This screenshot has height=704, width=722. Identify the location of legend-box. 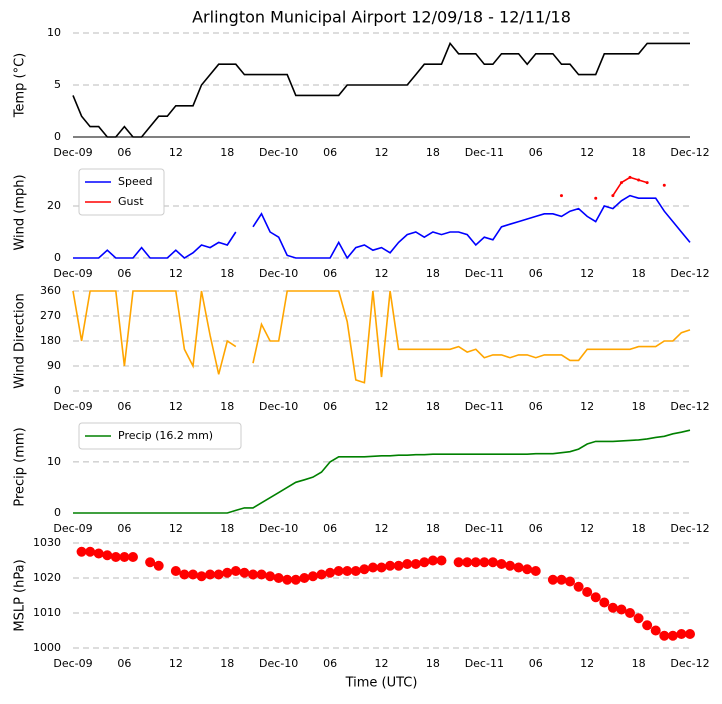
(160, 436).